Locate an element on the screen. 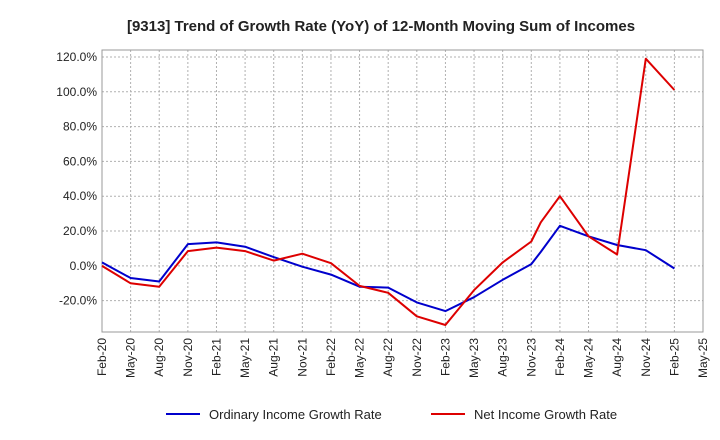  x-tick-label: Nov-23 is located at coordinates (531, 357).